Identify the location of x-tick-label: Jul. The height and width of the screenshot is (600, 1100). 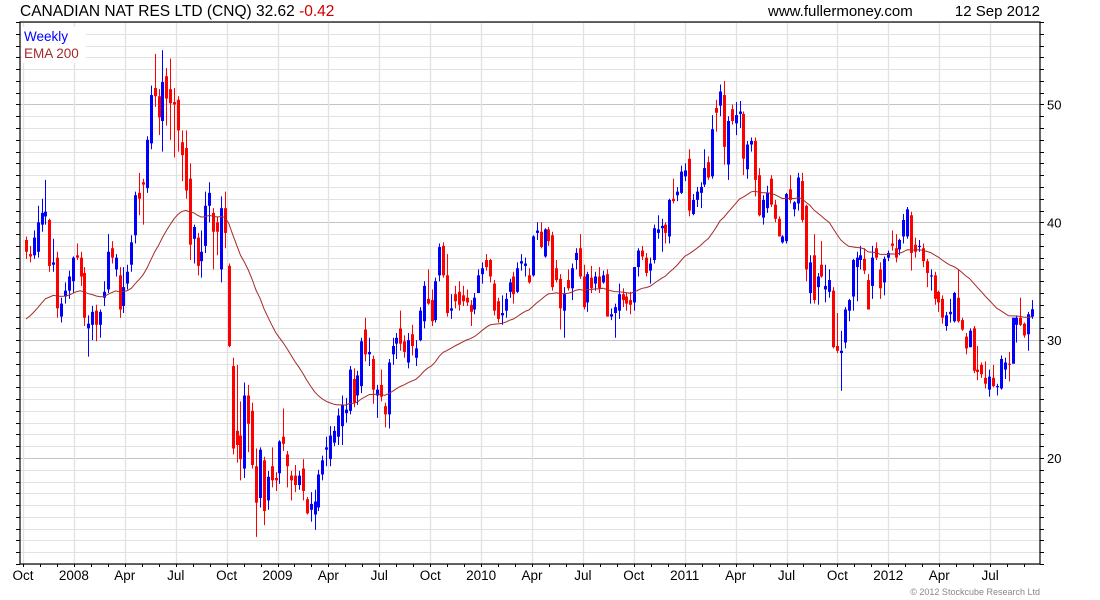
(379, 575).